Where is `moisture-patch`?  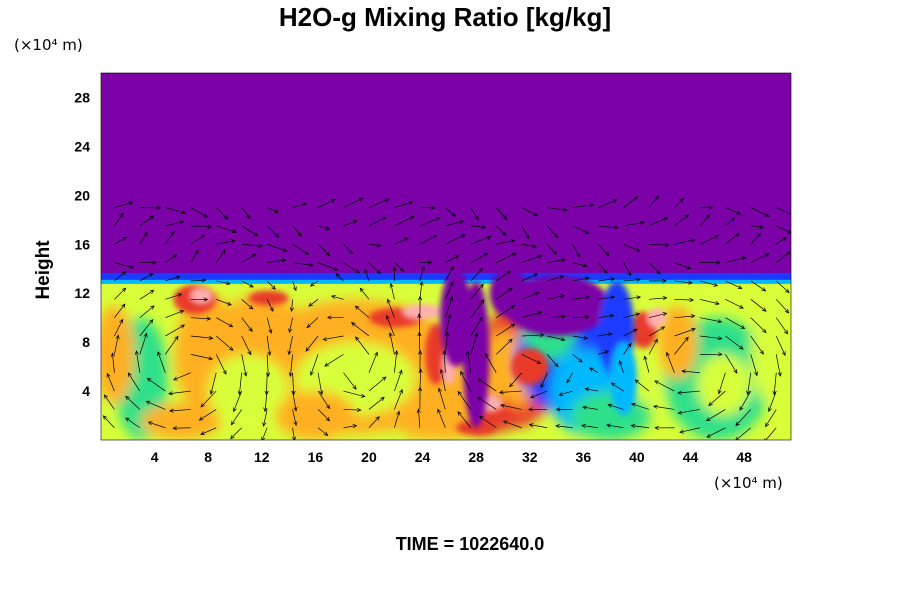 moisture-patch is located at coordinates (610, 415).